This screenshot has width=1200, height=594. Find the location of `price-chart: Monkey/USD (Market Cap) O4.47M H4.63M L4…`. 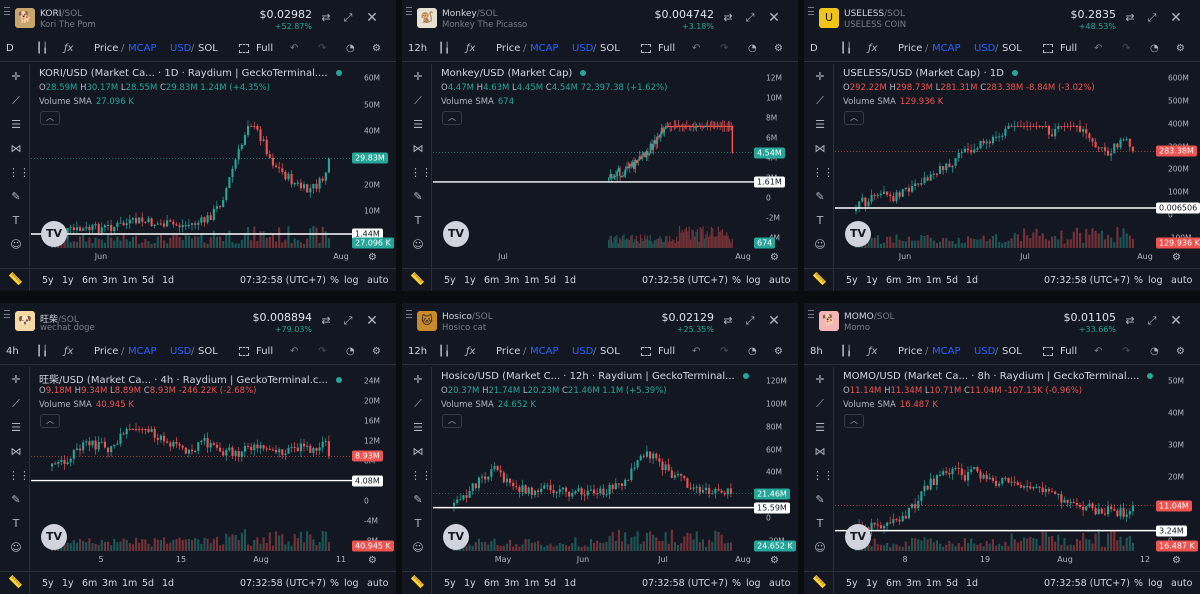

price-chart: Monkey/USD (Market Cap) O4.47M H4.63M L4… is located at coordinates (599, 159).